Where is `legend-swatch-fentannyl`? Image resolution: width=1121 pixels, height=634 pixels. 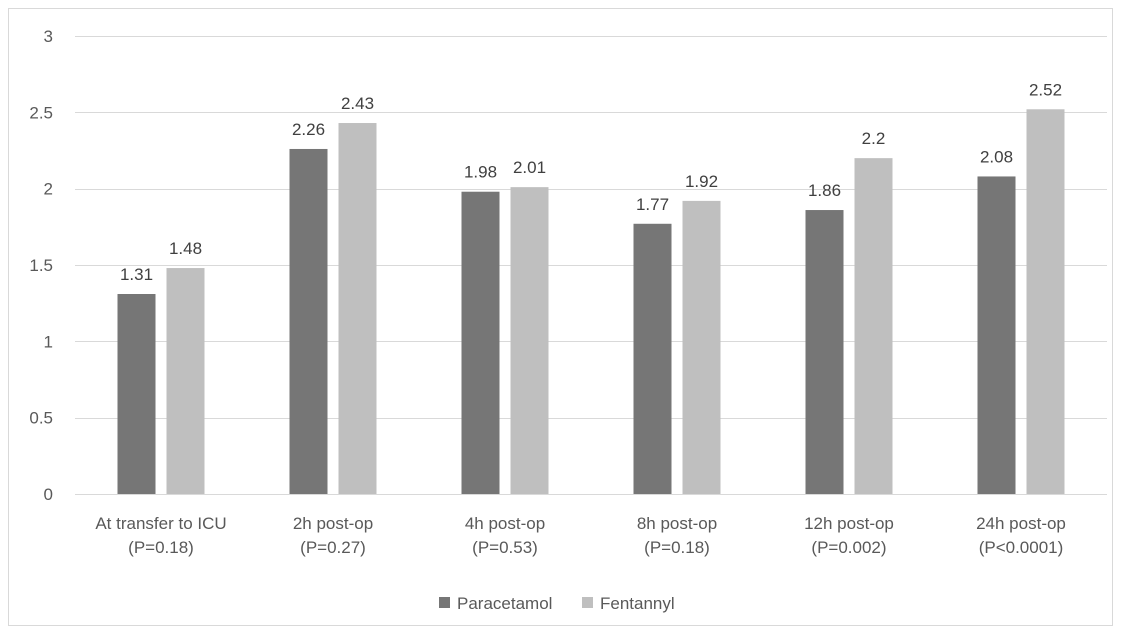
legend-swatch-fentannyl is located at coordinates (587, 602).